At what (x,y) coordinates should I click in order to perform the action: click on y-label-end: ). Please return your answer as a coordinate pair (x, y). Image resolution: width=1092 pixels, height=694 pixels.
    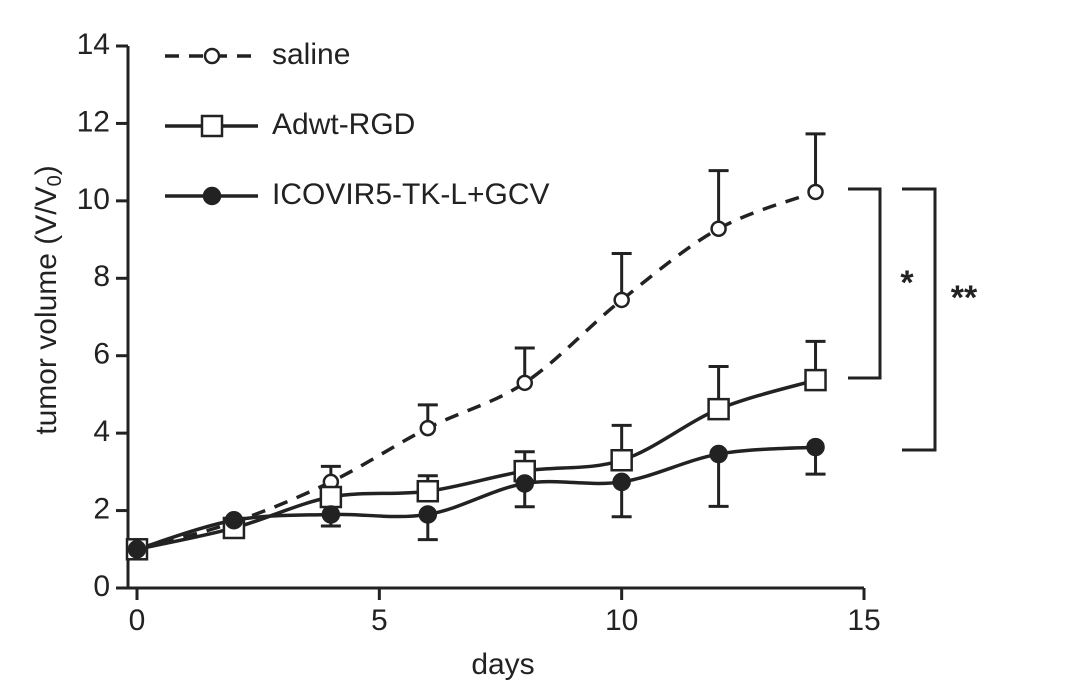
    Looking at the image, I should click on (46, 170).